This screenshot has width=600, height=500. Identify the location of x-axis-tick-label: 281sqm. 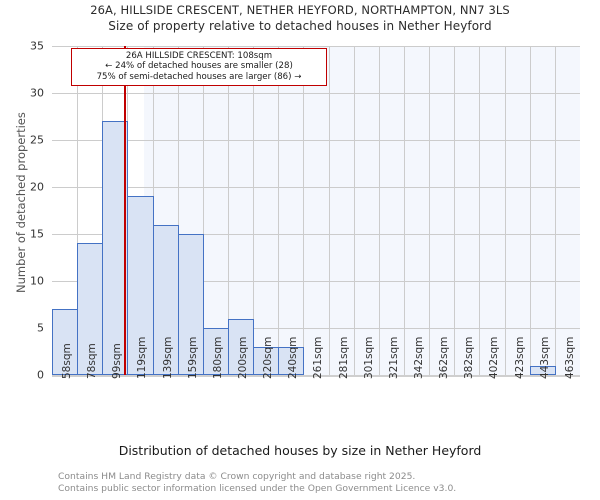
(344, 357).